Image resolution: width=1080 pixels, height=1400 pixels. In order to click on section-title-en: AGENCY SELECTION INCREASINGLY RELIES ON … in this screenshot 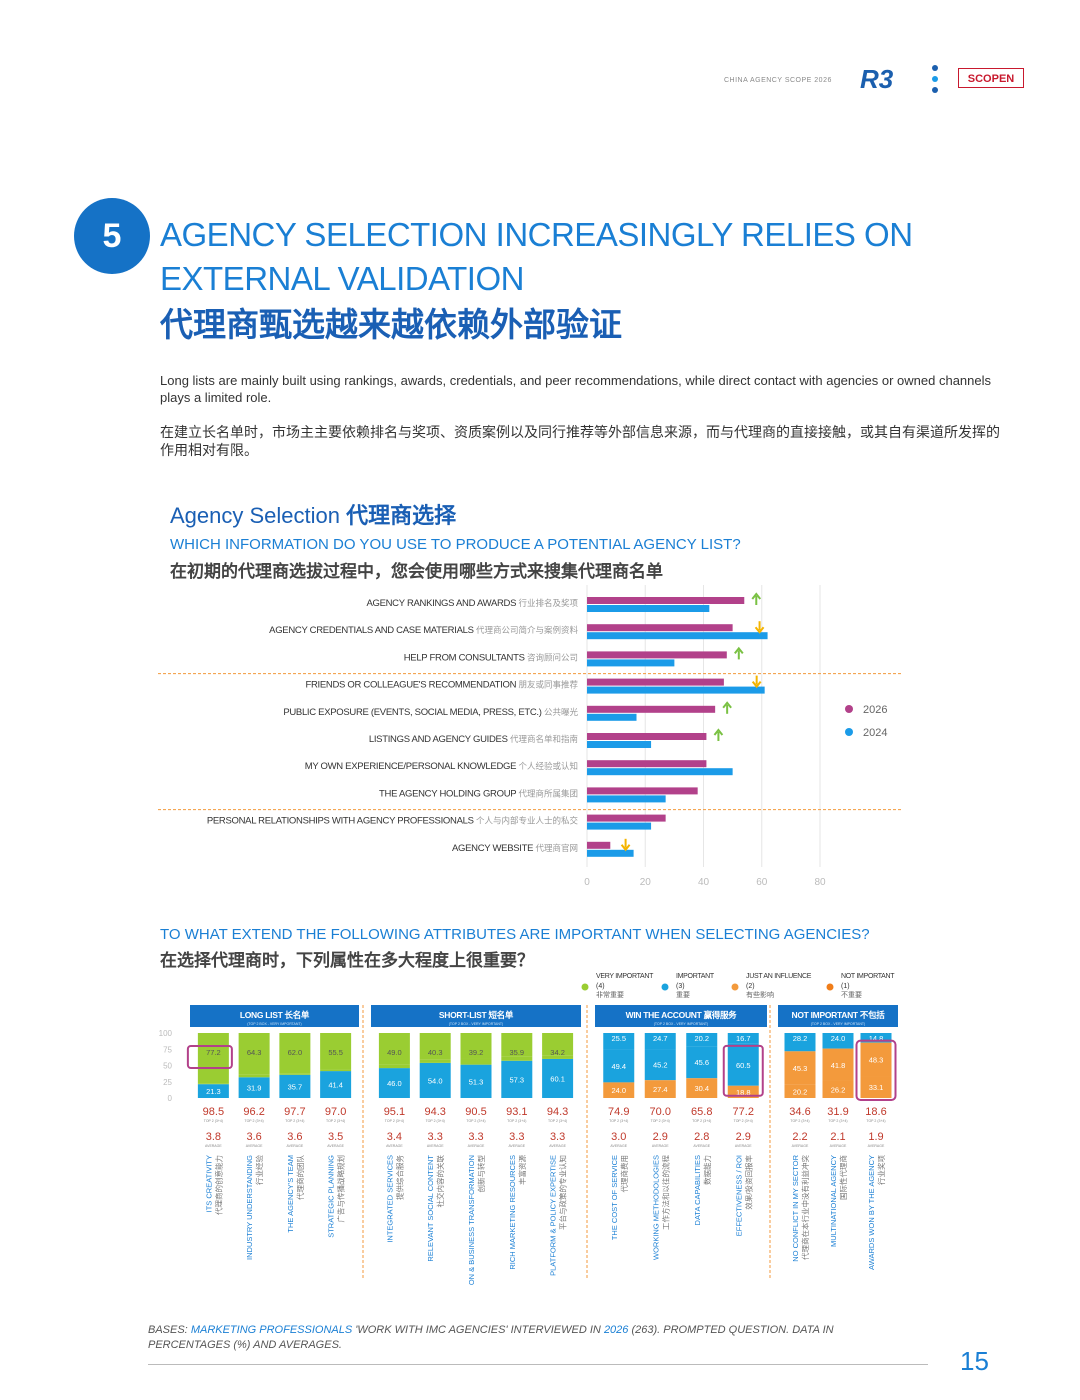, I will do `click(536, 256)`.